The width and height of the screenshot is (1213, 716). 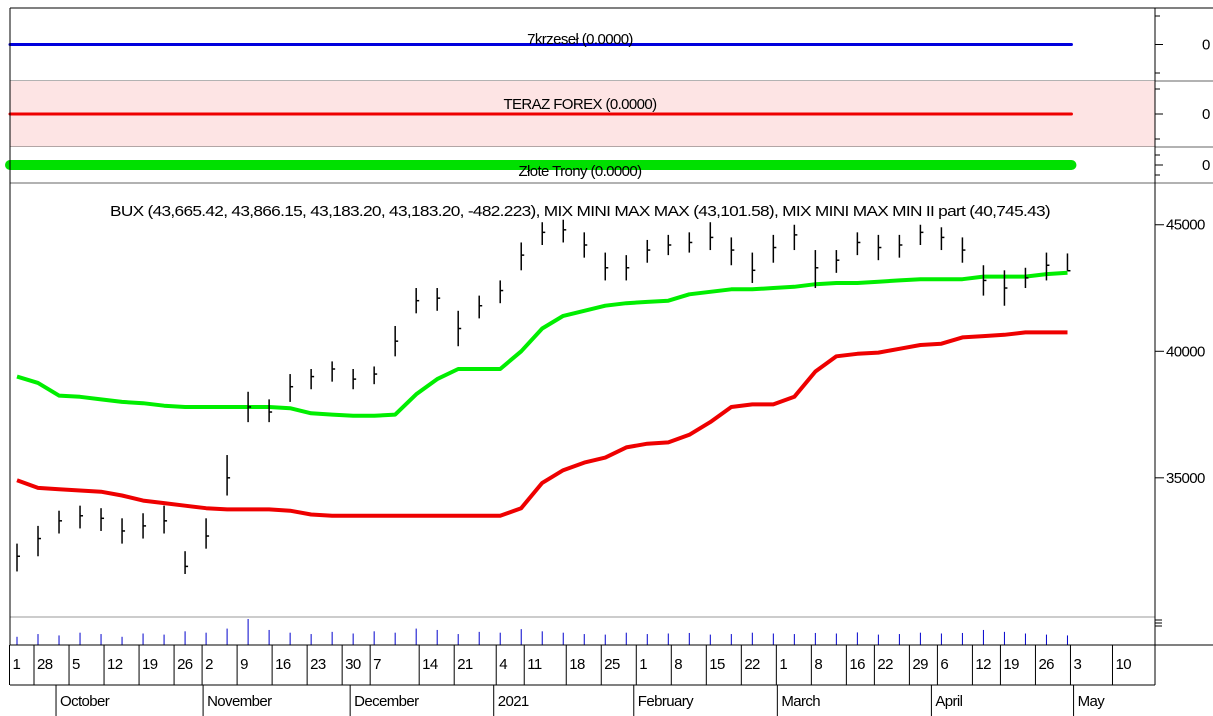 What do you see at coordinates (386, 701) in the screenshot?
I see `month-label: December` at bounding box center [386, 701].